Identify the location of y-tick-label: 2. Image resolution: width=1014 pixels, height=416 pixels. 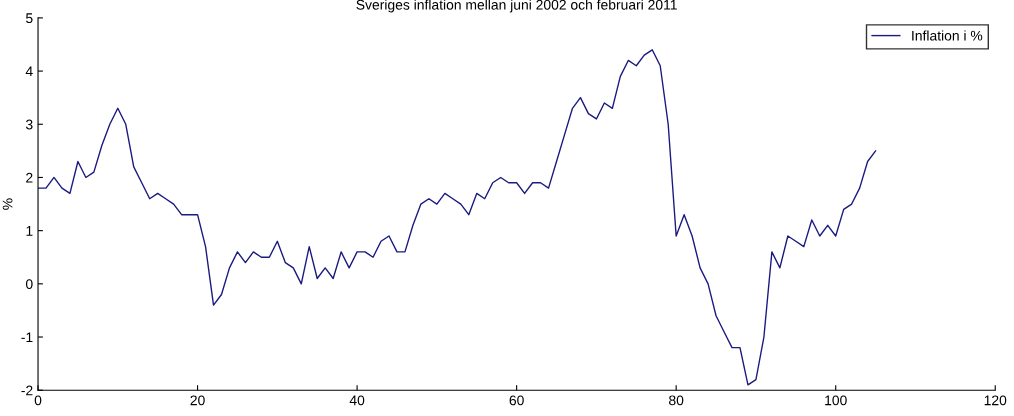
(29, 177).